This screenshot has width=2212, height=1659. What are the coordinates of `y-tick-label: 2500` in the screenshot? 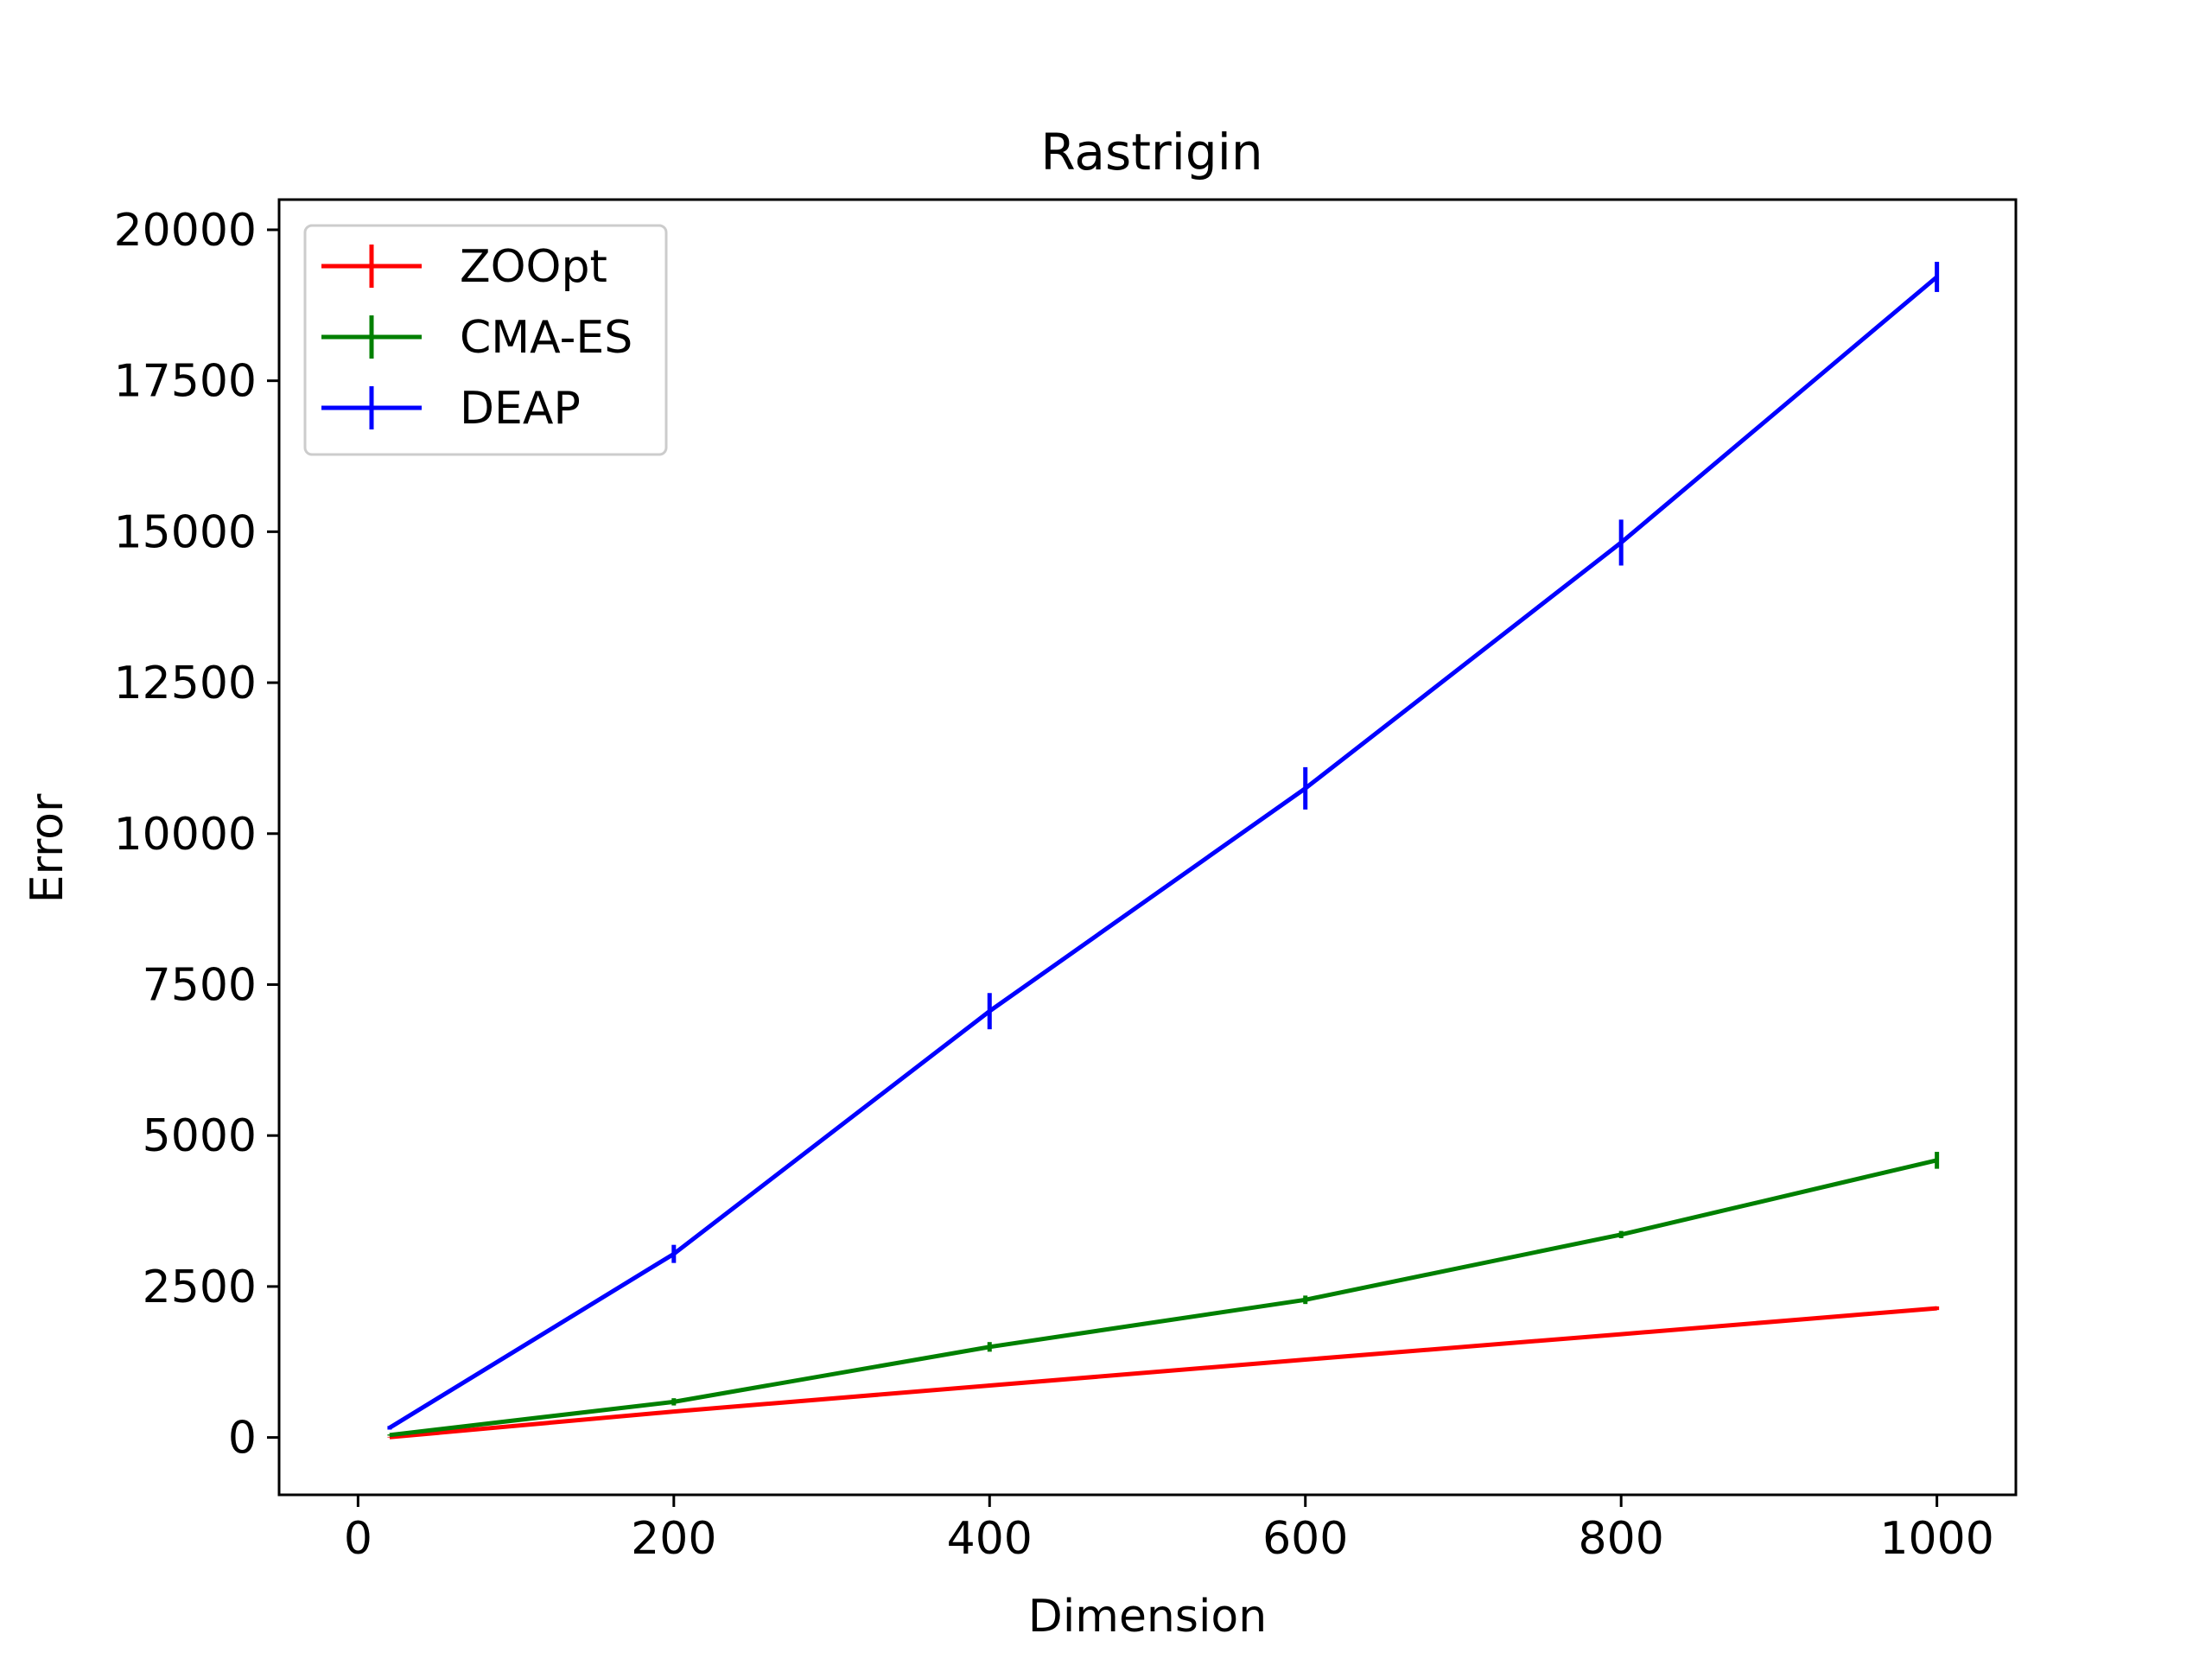 It's located at (200, 1287).